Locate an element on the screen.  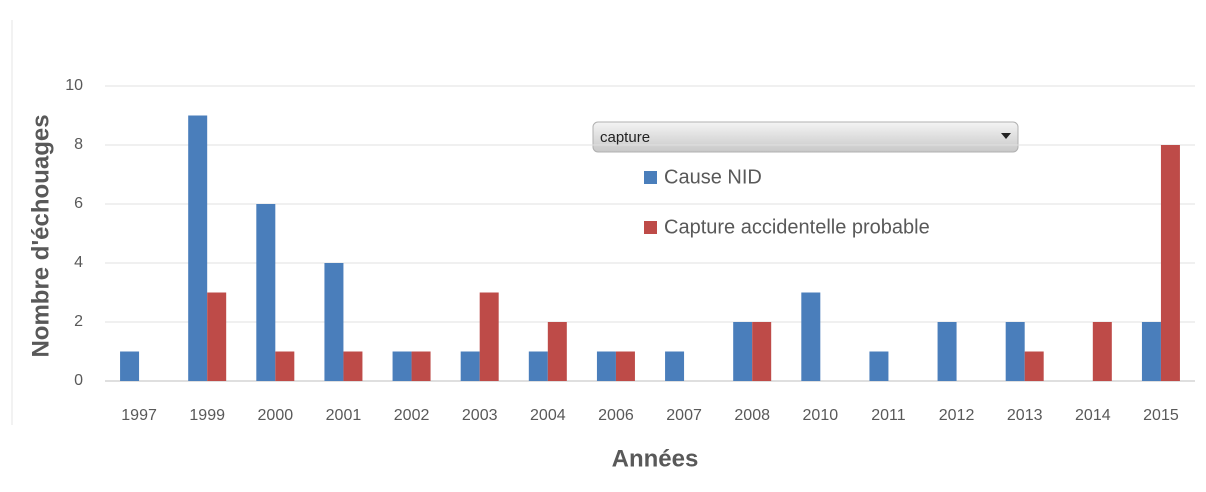
x-tick-label: 2013 is located at coordinates (1025, 415).